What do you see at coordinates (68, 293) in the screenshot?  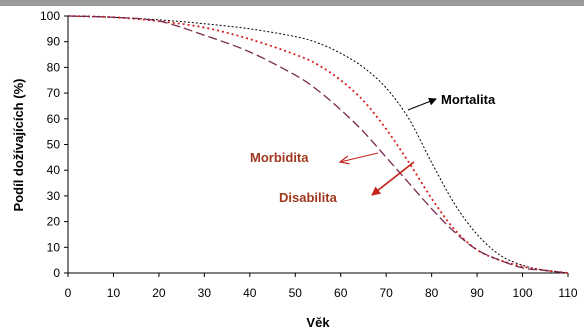 I see `x-tick-label: 0` at bounding box center [68, 293].